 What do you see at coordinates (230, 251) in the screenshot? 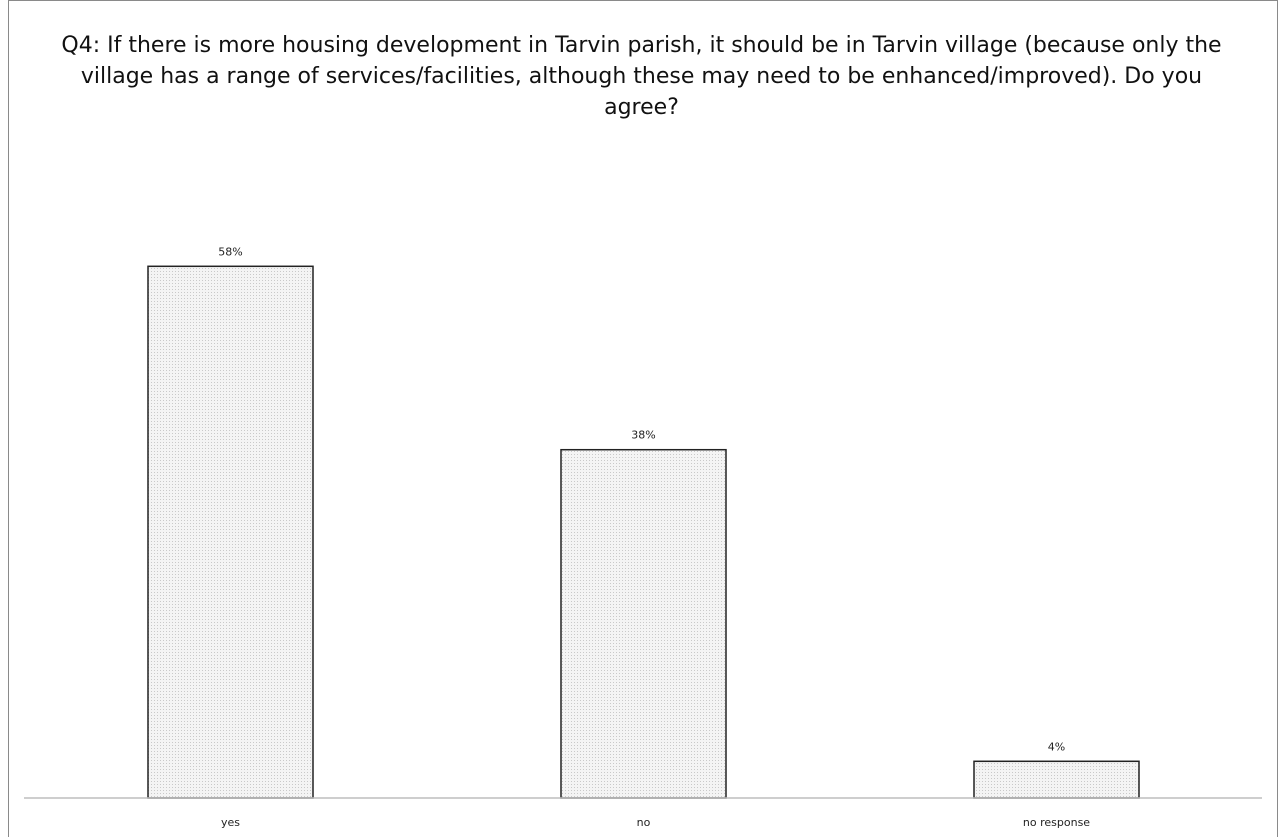
I see `data-label-yes: 58%` at bounding box center [230, 251].